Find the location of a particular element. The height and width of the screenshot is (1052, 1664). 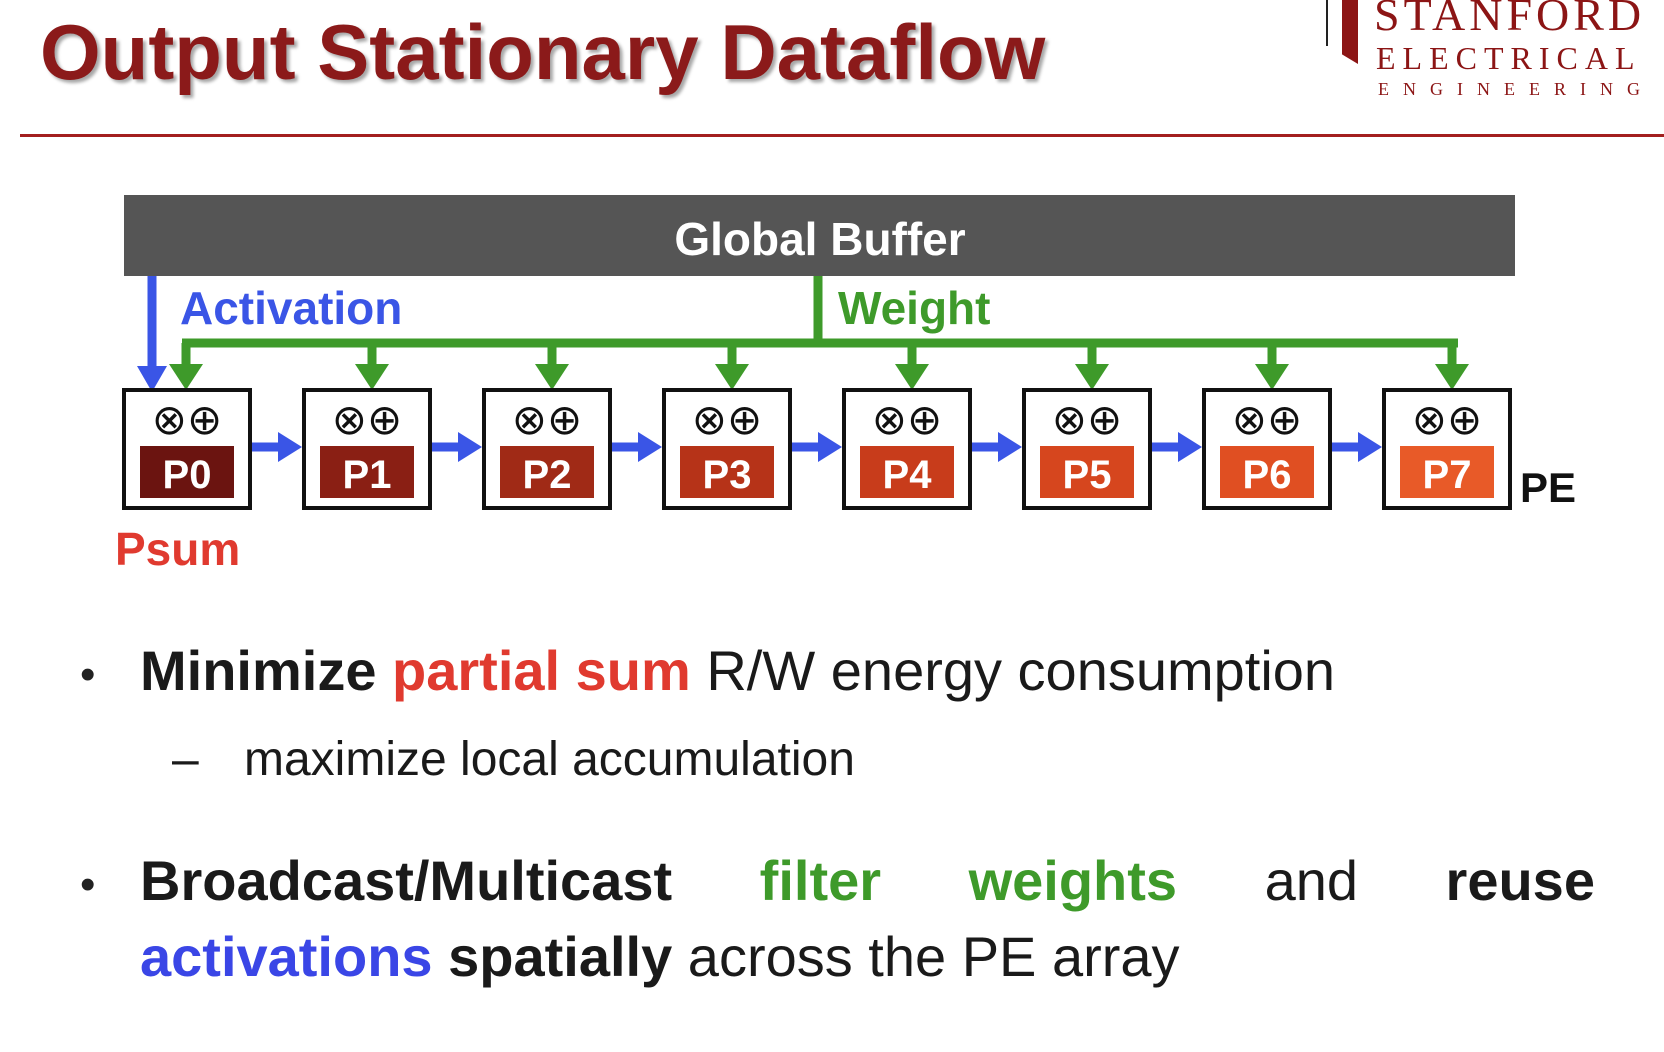

bullet-2-word-spatially: spatially is located at coordinates (560, 956).